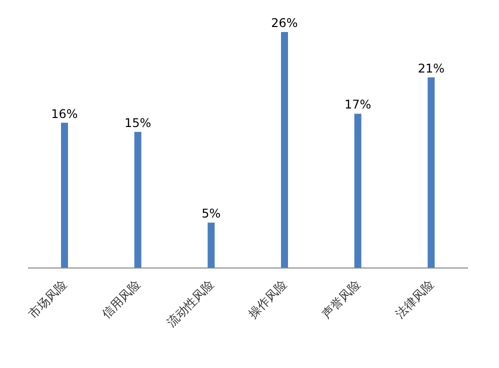 This screenshot has height=368, width=499. Describe the element at coordinates (431, 68) in the screenshot. I see `data-label: 21%` at that location.